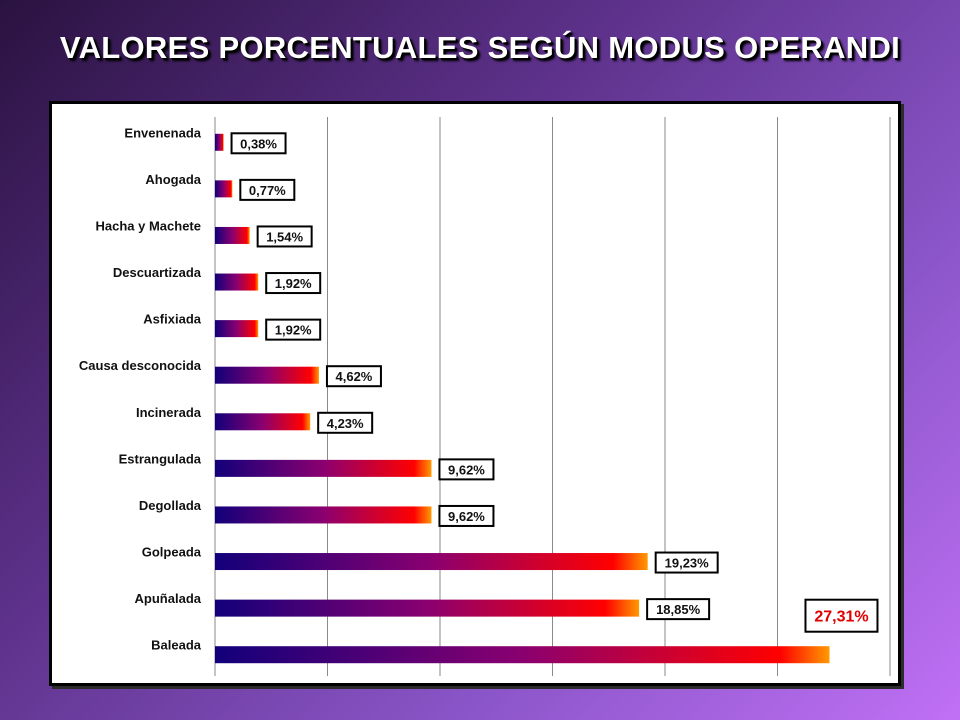  I want to click on data-label-text: 0,38%, so click(258, 143).